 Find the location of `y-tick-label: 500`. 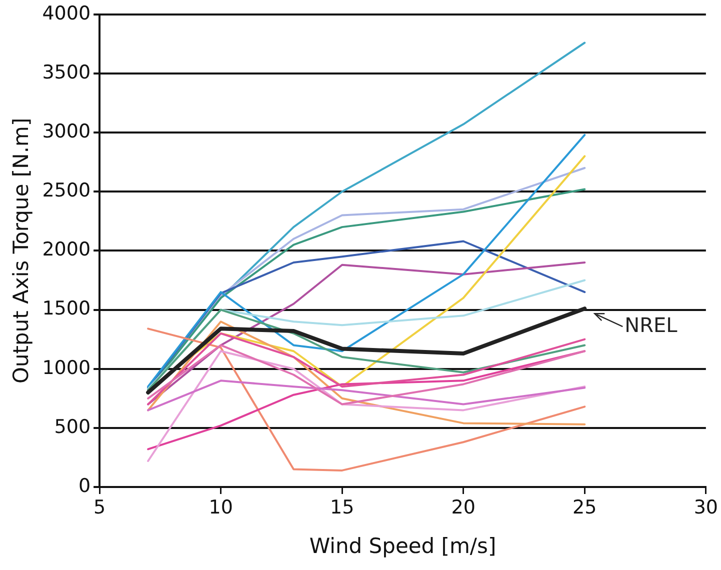

y-tick-label: 500 is located at coordinates (72, 427).